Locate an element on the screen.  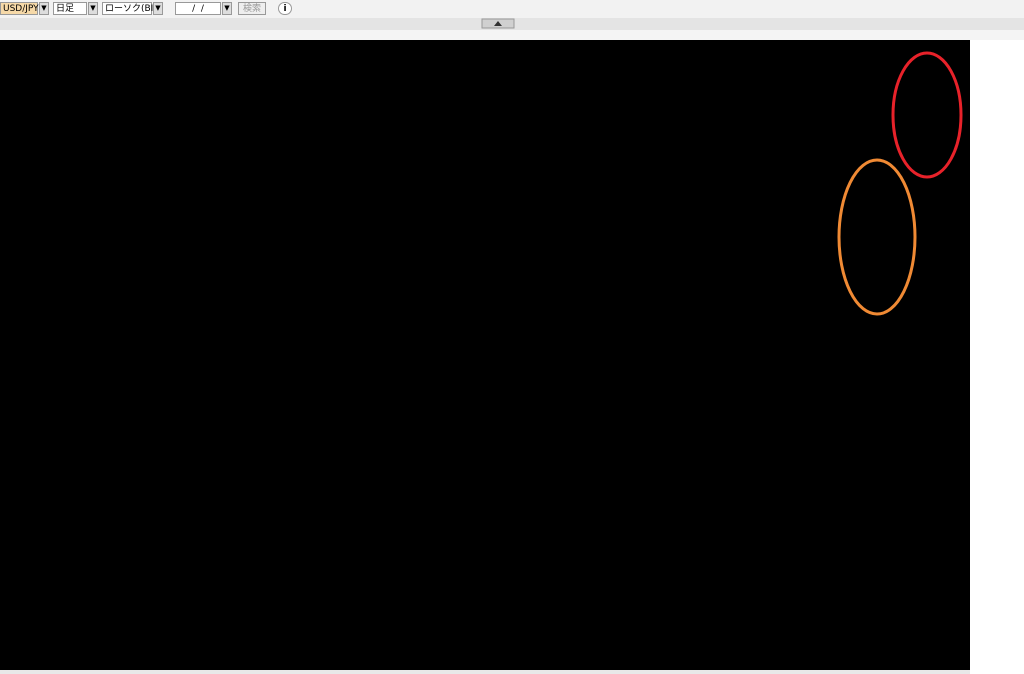
date-axis-band is located at coordinates (512, 35).